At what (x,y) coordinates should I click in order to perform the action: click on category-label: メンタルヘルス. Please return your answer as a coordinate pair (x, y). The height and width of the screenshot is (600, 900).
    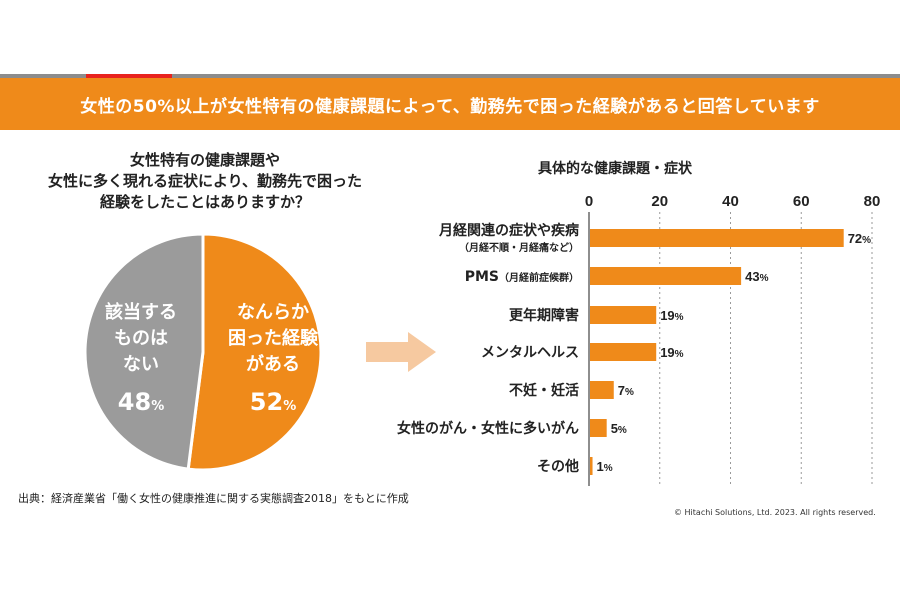
    Looking at the image, I should click on (530, 353).